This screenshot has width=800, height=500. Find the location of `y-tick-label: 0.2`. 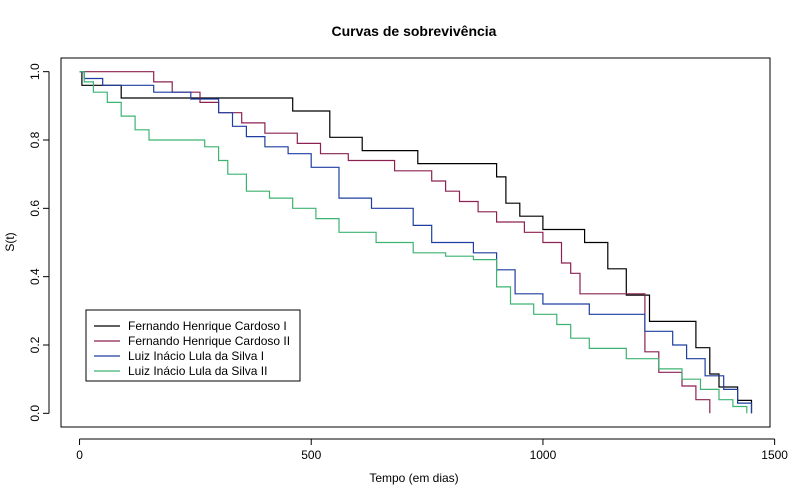

y-tick-label: 0.2 is located at coordinates (35, 344).